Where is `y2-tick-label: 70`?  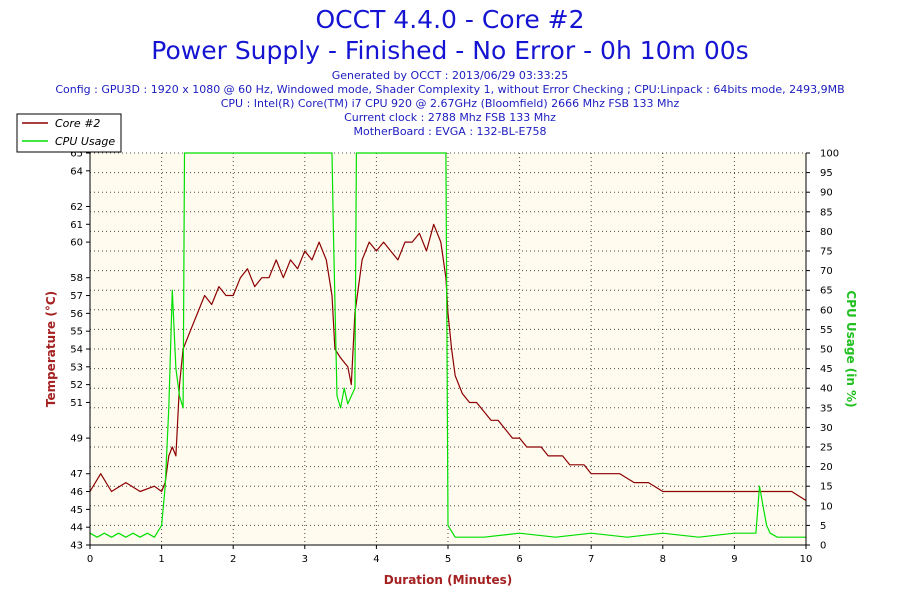 y2-tick-label: 70 is located at coordinates (826, 271).